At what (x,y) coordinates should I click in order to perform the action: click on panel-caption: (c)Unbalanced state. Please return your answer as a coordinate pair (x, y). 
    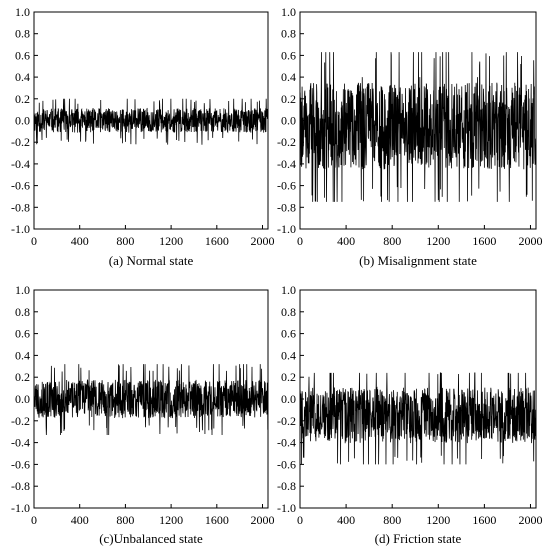
    Looking at the image, I should click on (151, 538).